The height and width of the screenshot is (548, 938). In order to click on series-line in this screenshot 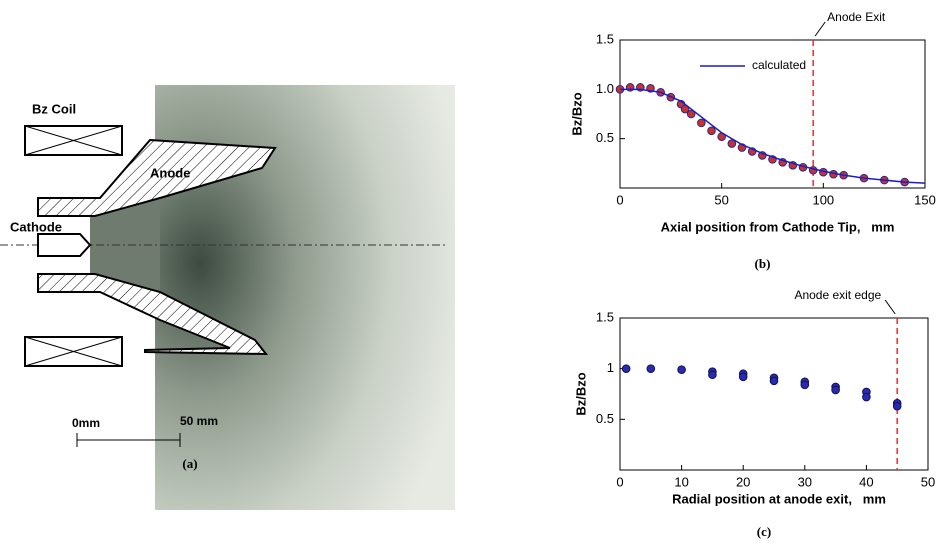, I will do `click(773, 136)`.